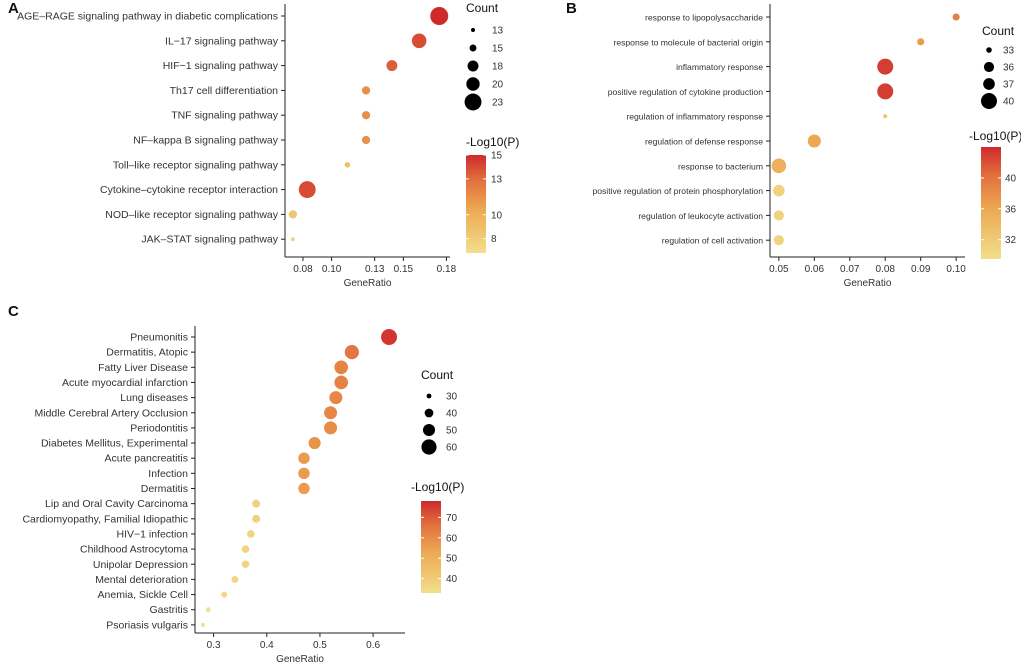 This screenshot has width=1021, height=665. What do you see at coordinates (192, 215) in the screenshot?
I see `category-label: NOD–like receptor signaling pathway` at bounding box center [192, 215].